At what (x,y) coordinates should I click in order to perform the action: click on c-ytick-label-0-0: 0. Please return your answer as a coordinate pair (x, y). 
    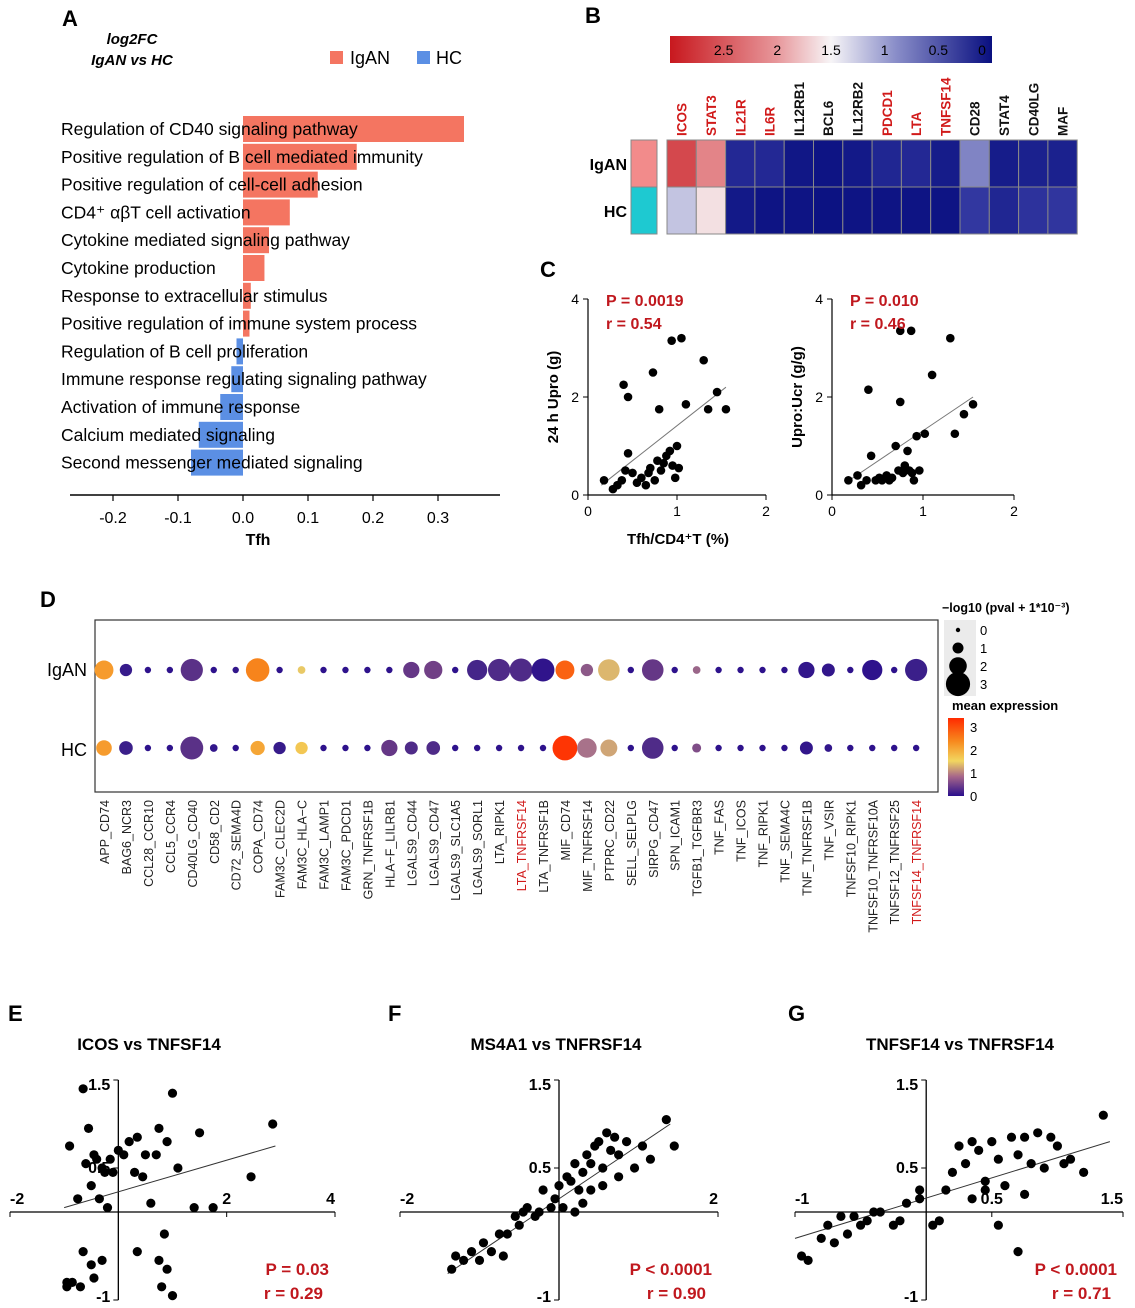
    Looking at the image, I should click on (575, 495).